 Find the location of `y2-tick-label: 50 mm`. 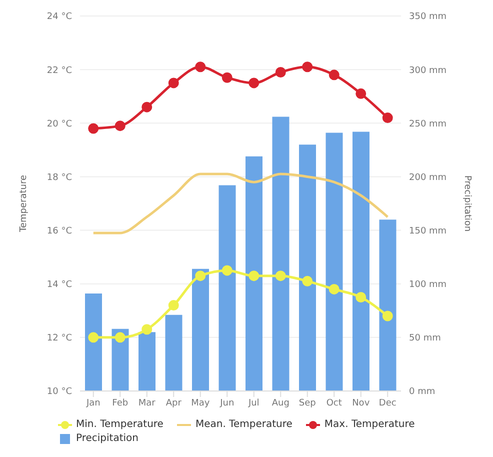

y2-tick-label: 50 mm is located at coordinates (425, 339).